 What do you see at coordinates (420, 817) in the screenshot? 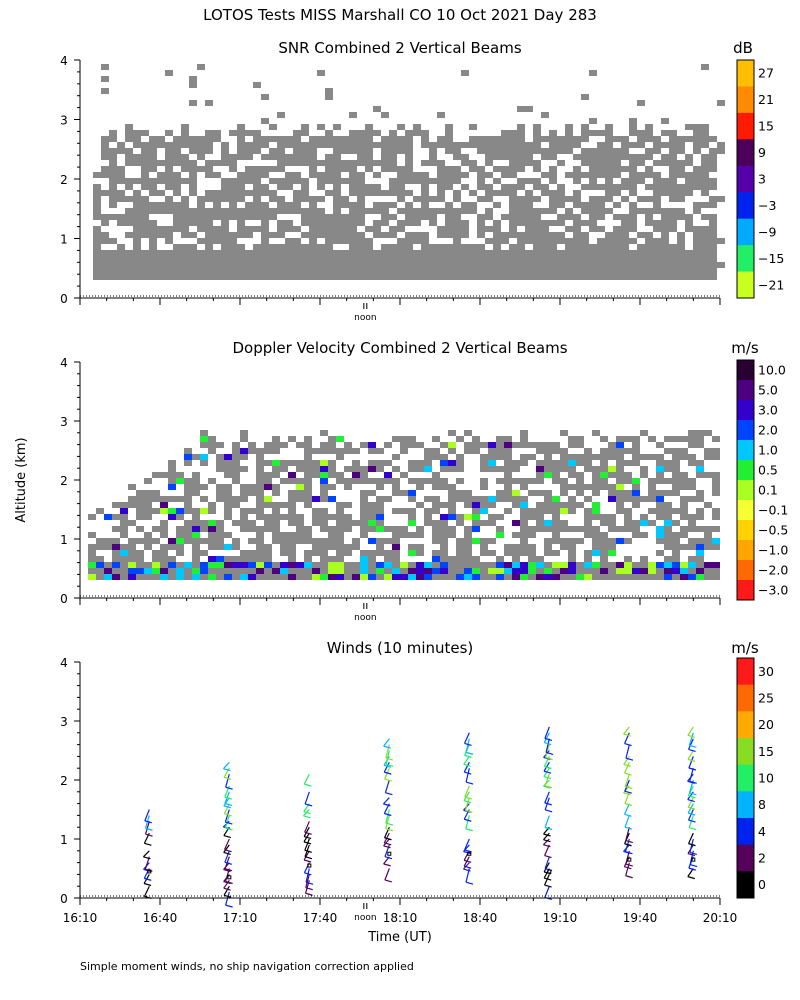
I see `winds-plot-area` at bounding box center [420, 817].